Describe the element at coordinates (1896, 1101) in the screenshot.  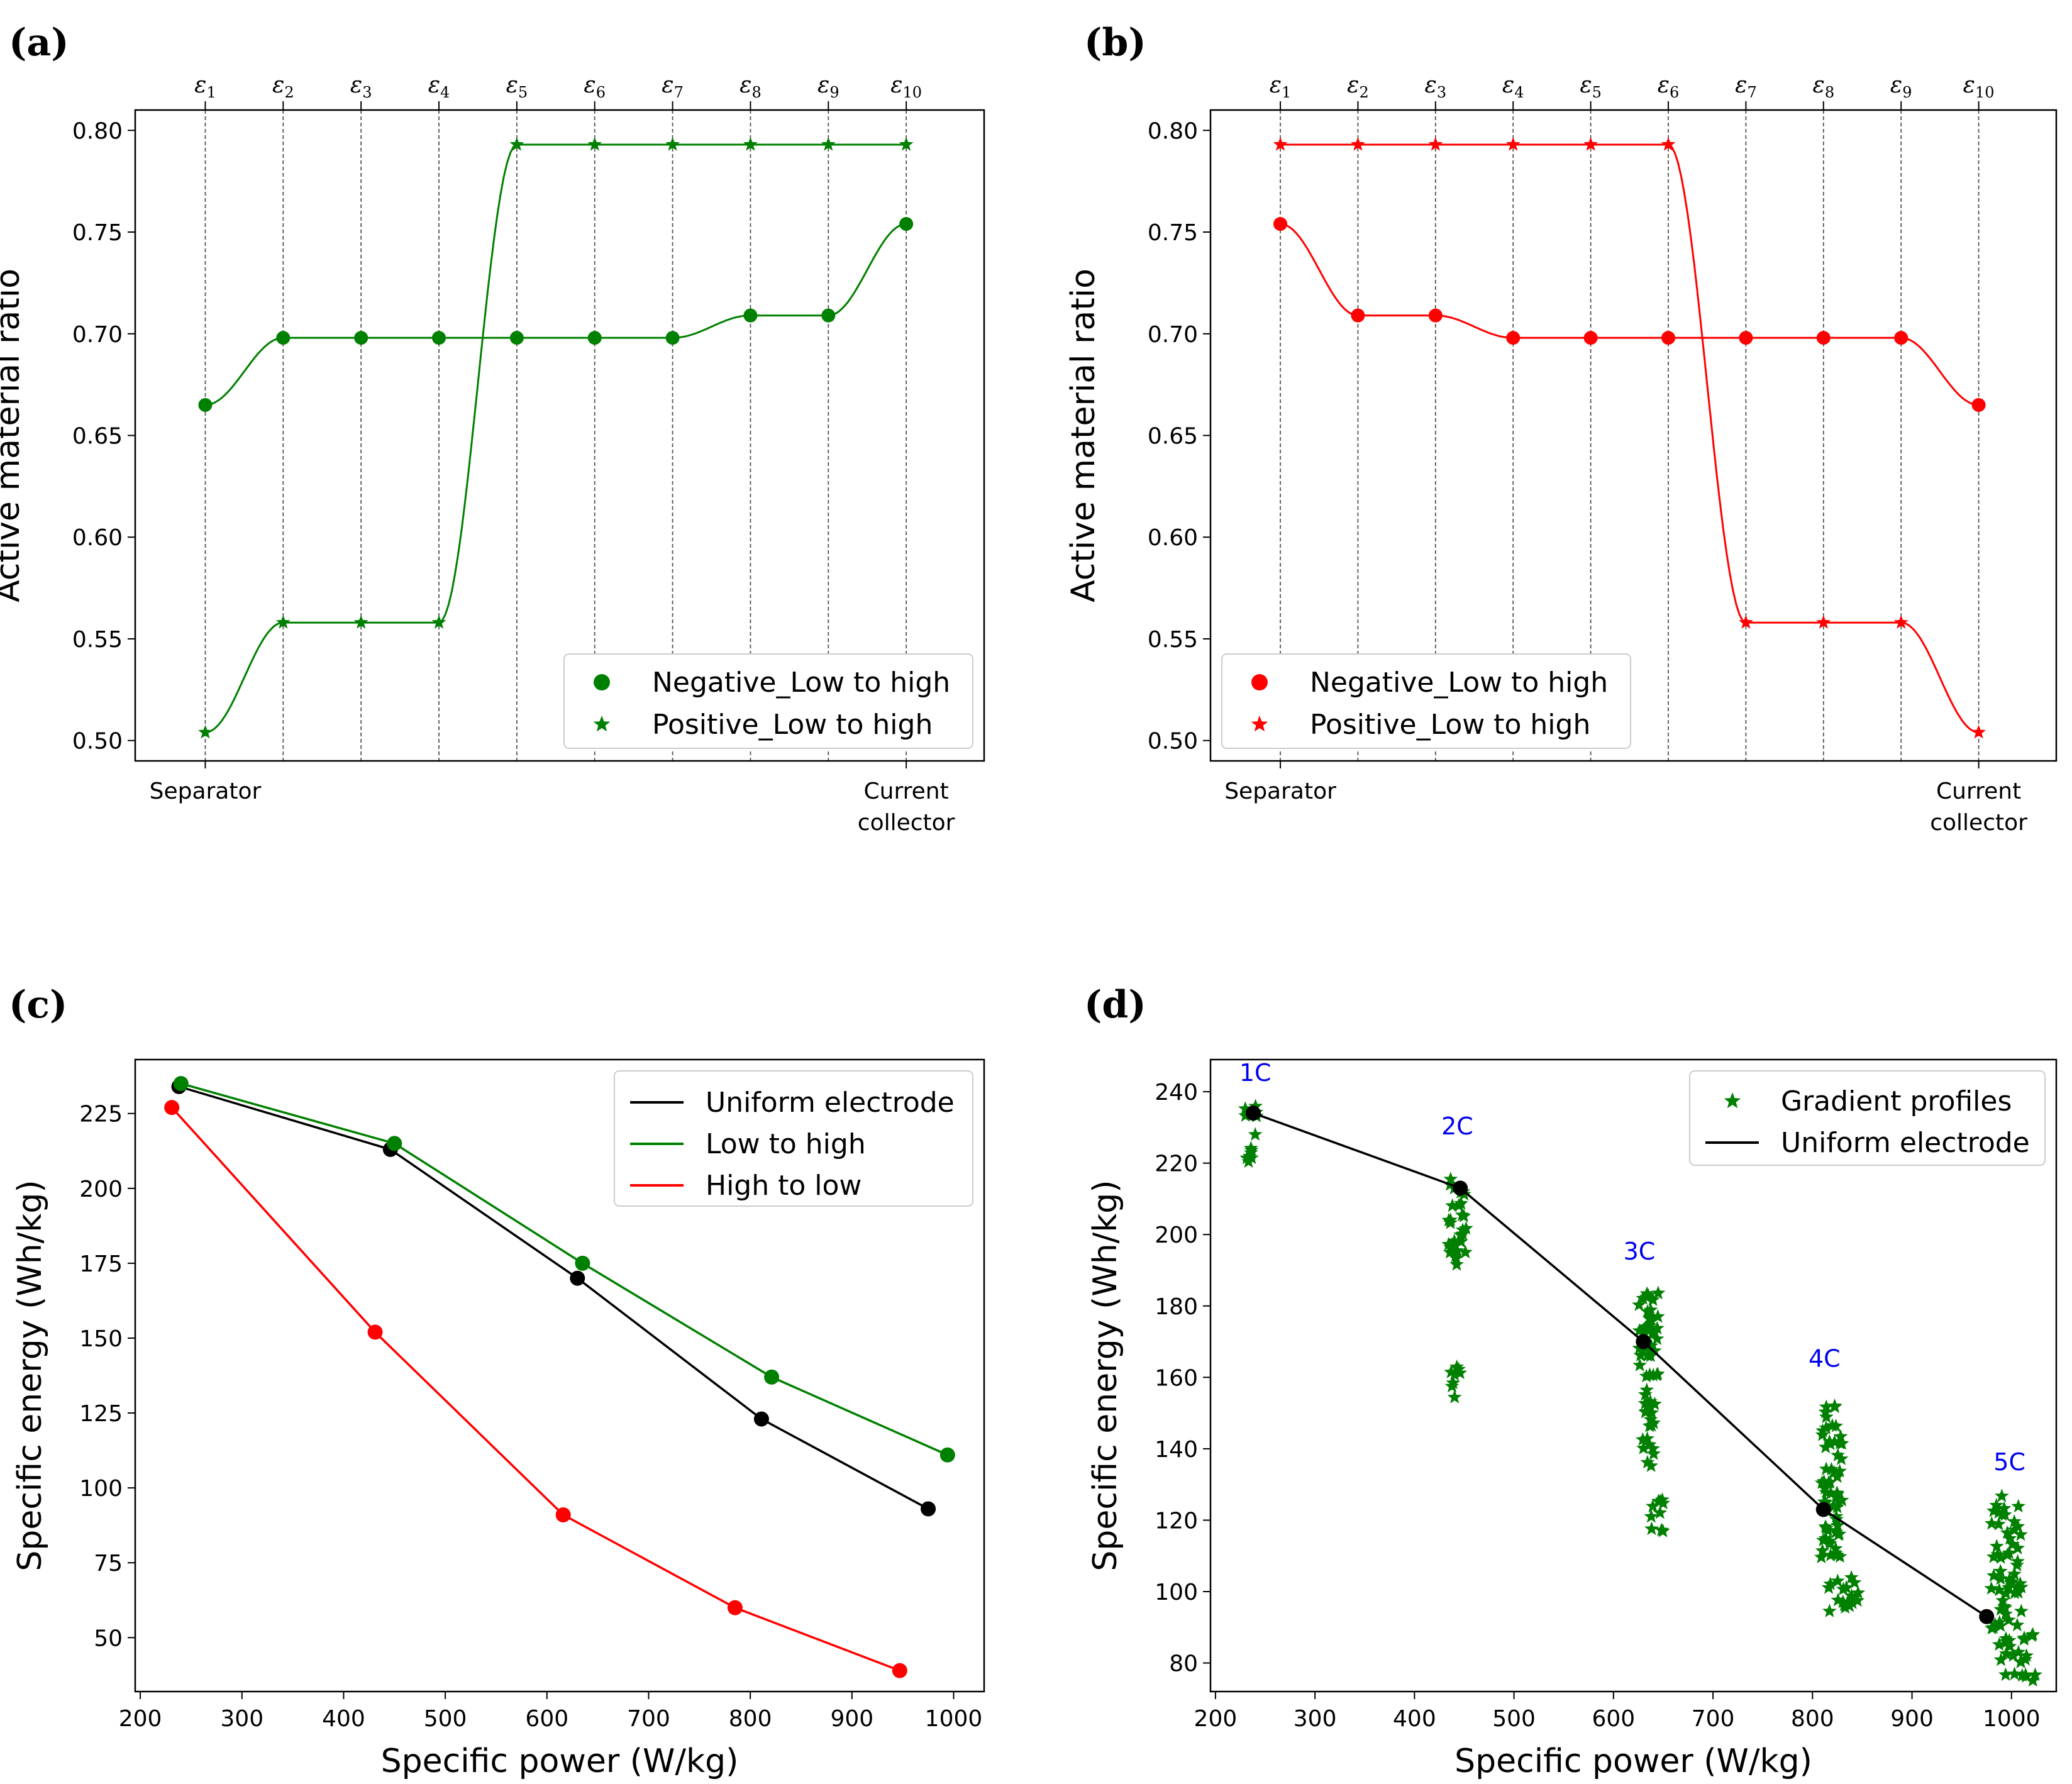
I see `legend-label: Gradient profiles` at that location.